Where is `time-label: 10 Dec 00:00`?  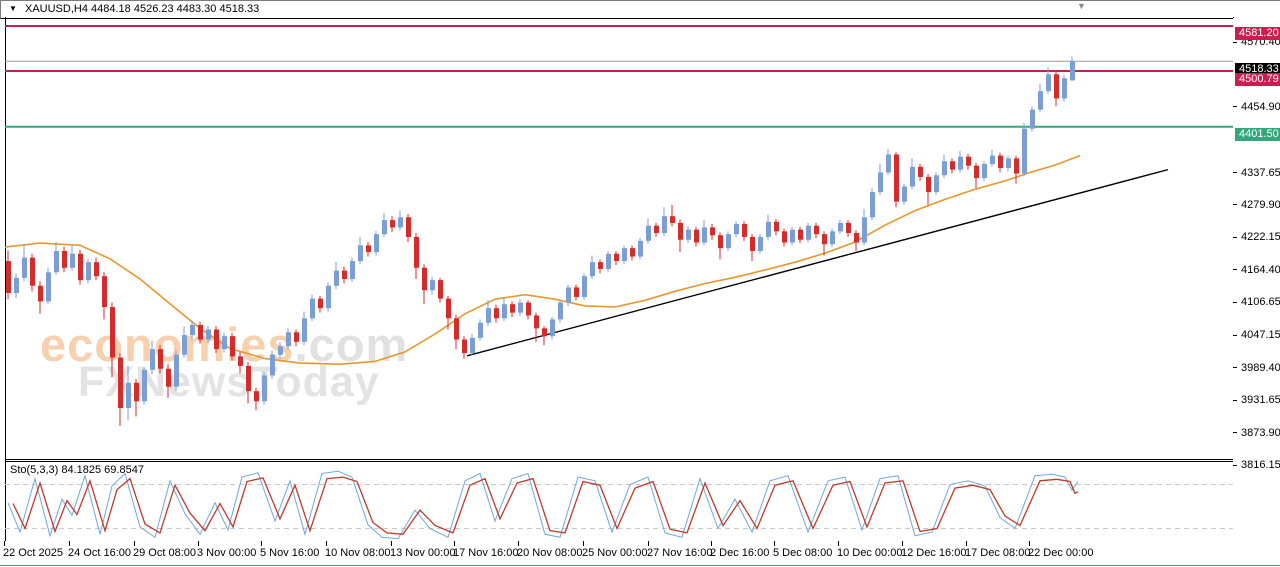 time-label: 10 Dec 00:00 is located at coordinates (870, 553).